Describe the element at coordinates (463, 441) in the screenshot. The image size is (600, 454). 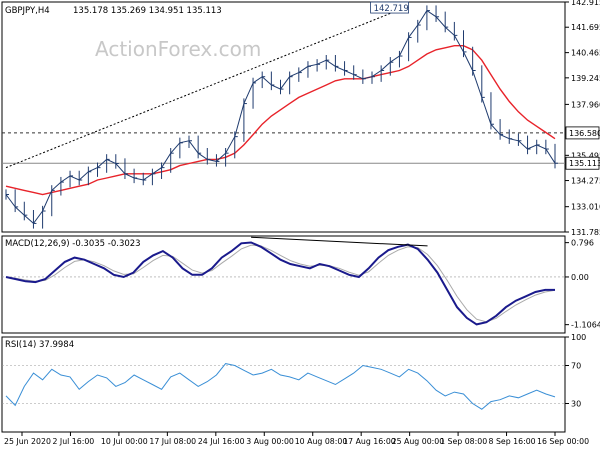
I see `x-tick-label-9: 1 Sep 08:00` at that location.